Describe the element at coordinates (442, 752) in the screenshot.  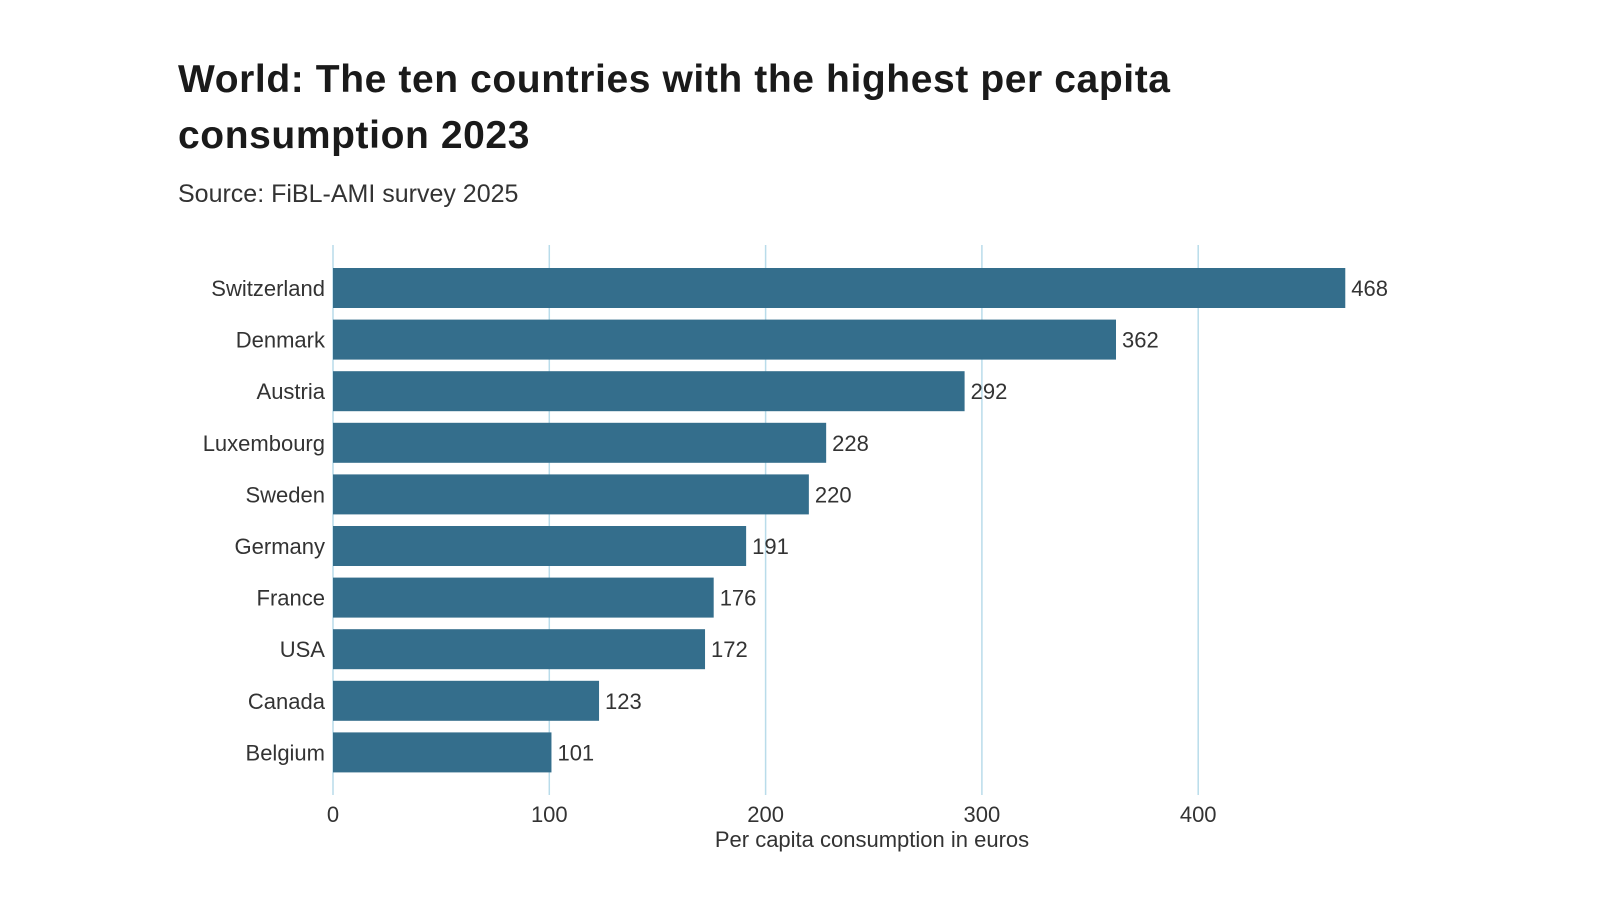
I see `bar-belgium` at that location.